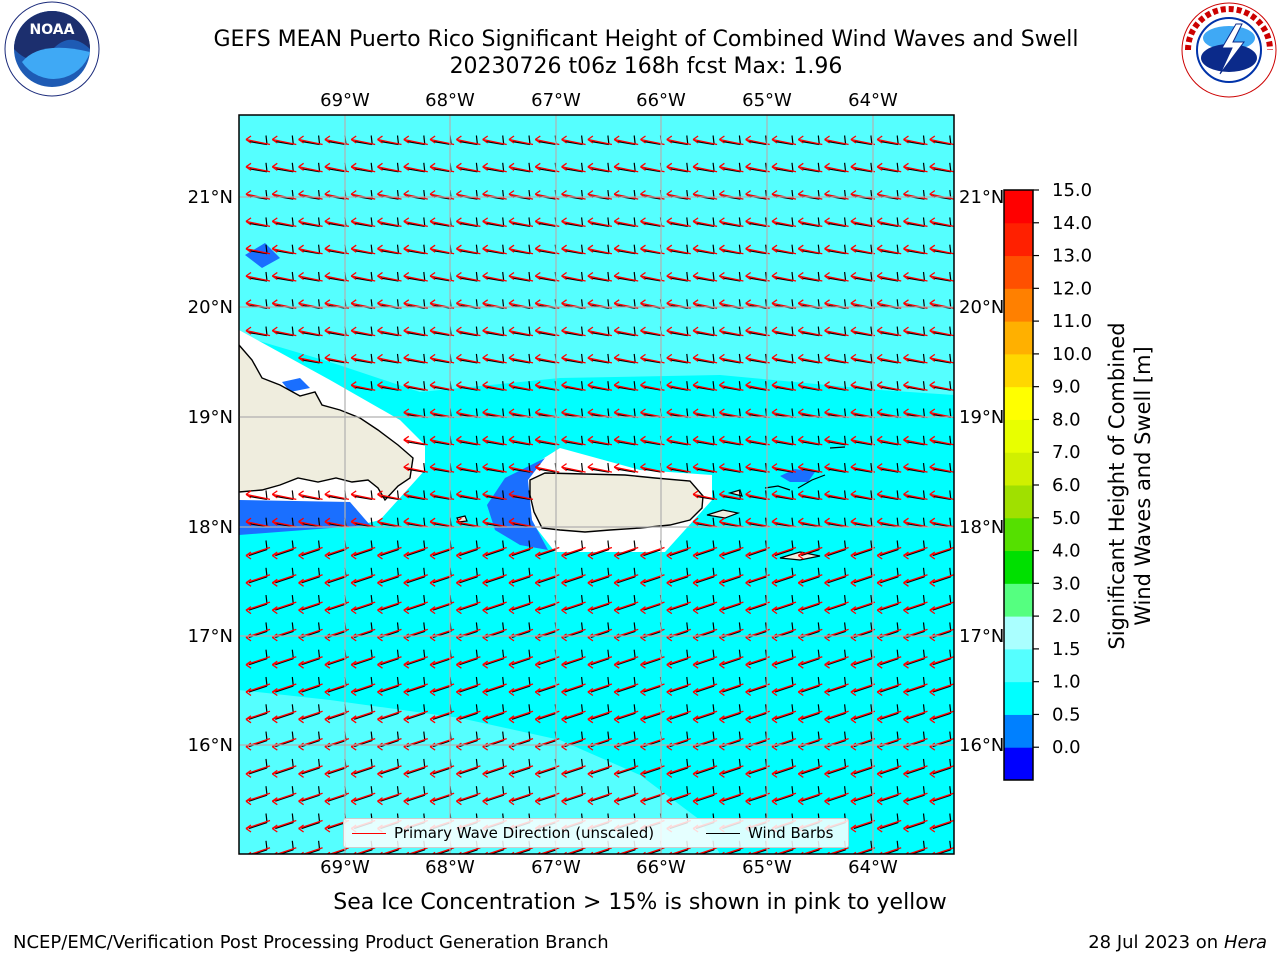 This screenshot has width=1280, height=960. What do you see at coordinates (1072, 354) in the screenshot?
I see `colorbar-tick-label: 10.0` at bounding box center [1072, 354].